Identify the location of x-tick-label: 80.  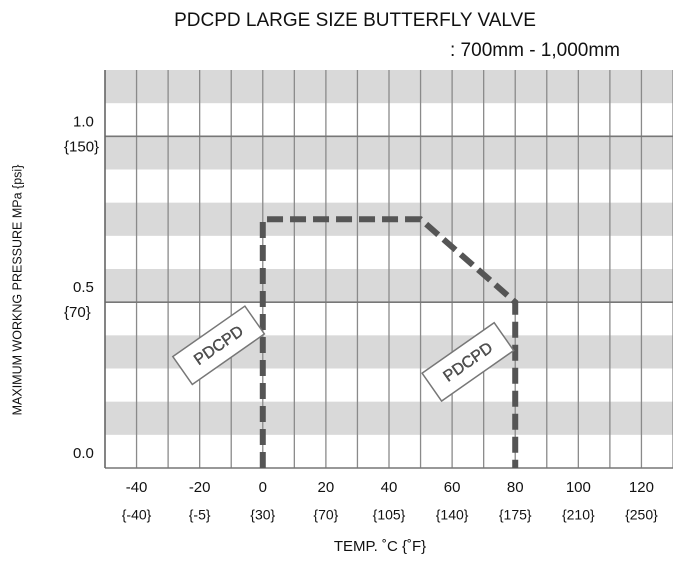
(515, 487).